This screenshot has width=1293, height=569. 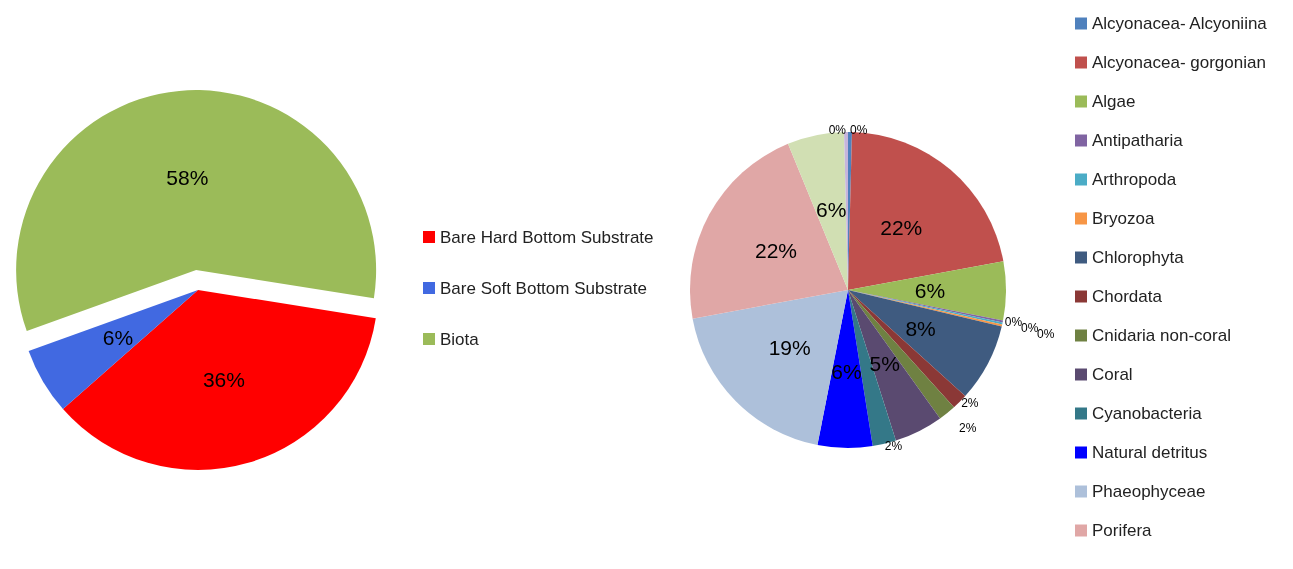 I want to click on data-label: 58%, so click(x=187, y=177).